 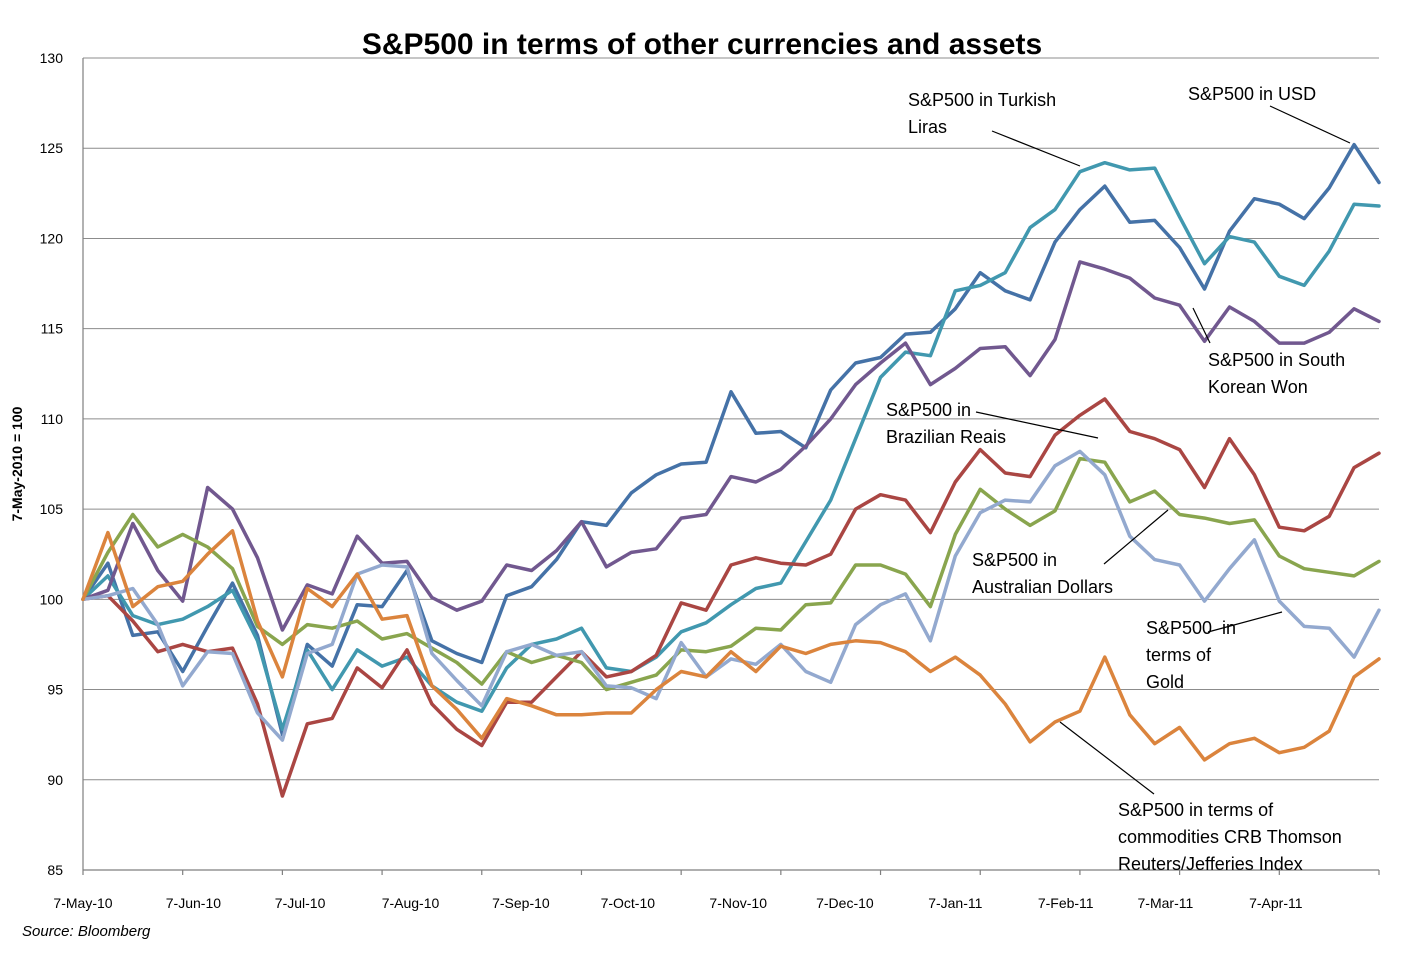 I want to click on x-tick-label: 7-Aug-10, so click(x=411, y=903).